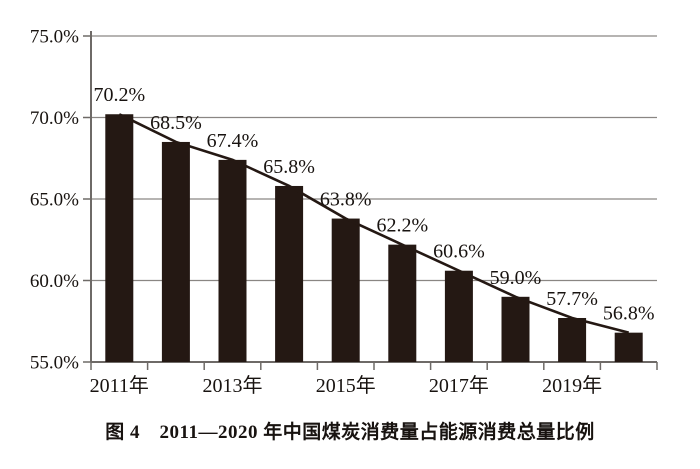 This screenshot has height=469, width=700. Describe the element at coordinates (515, 329) in the screenshot. I see `bar-2018年` at that location.